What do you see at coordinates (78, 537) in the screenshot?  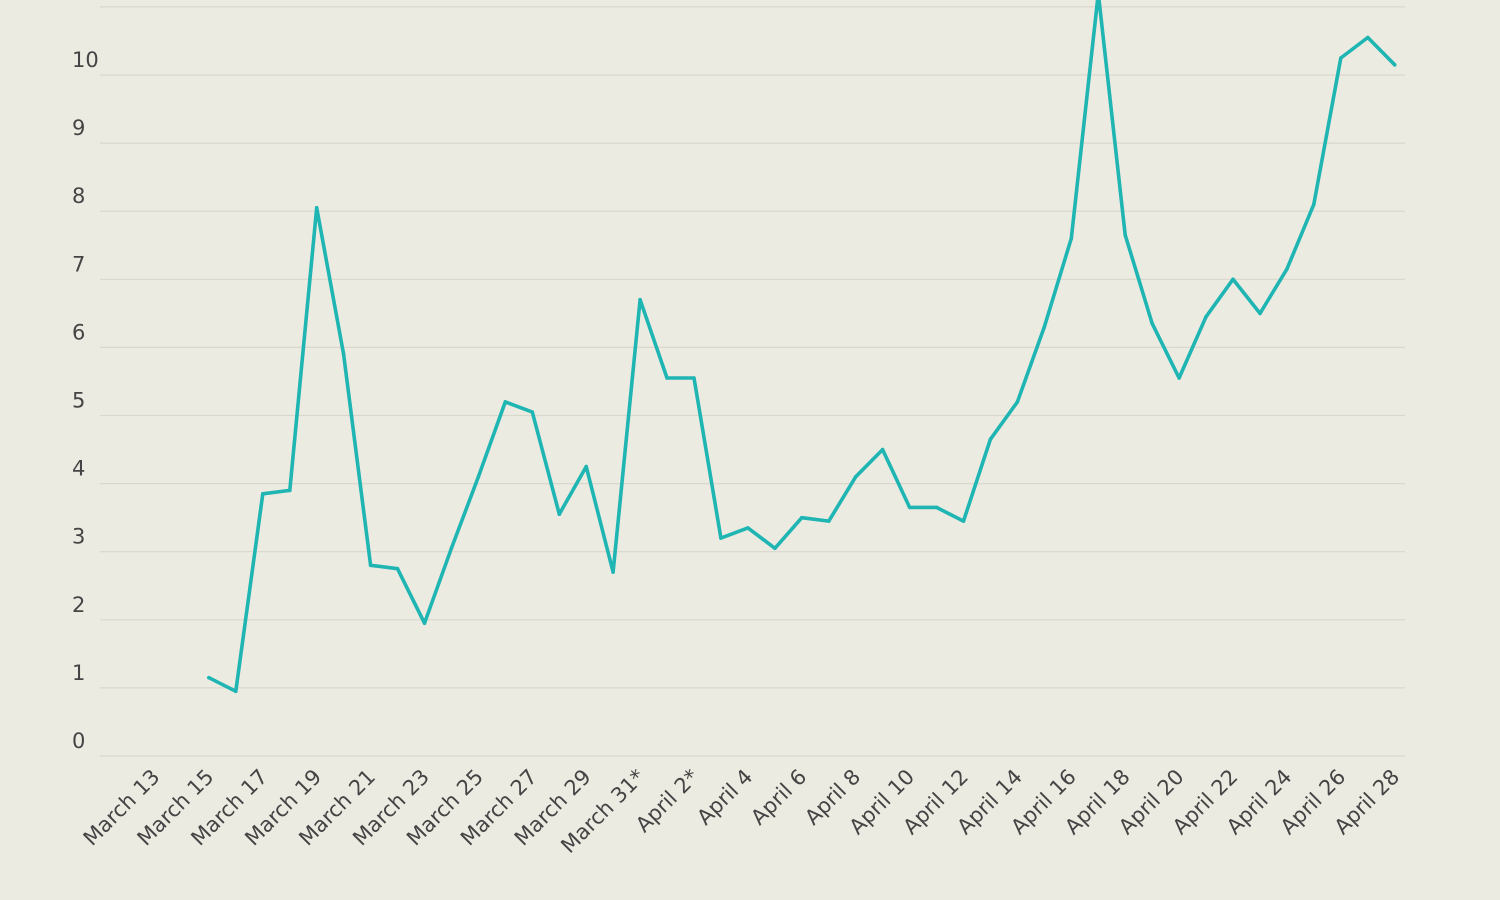 I see `y-tick-label: 3` at bounding box center [78, 537].